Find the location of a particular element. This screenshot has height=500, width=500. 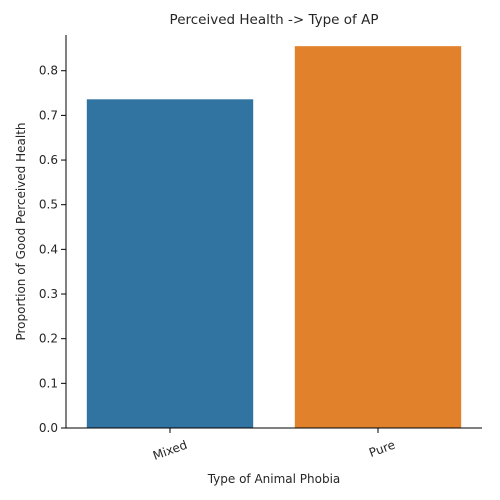

y-tick-label: 0.5 is located at coordinates (48, 205).